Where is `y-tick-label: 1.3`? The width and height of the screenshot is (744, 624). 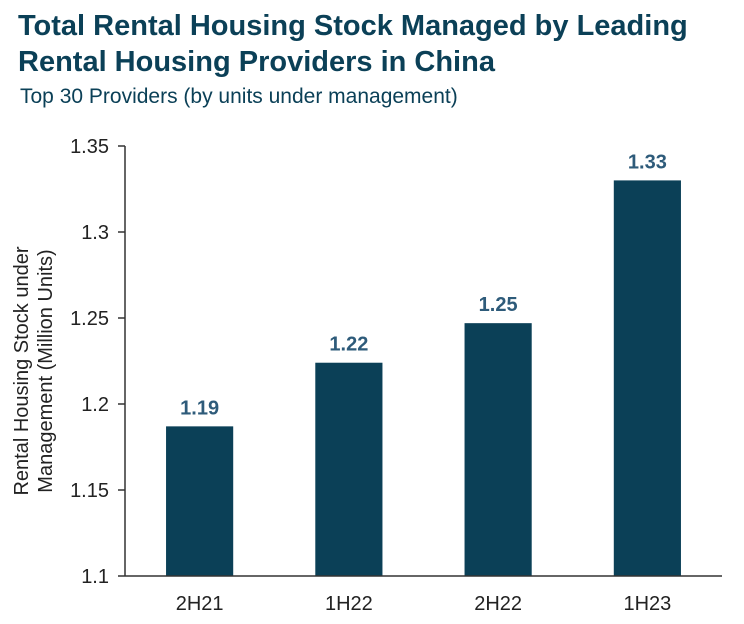
y-tick-label: 1.3 is located at coordinates (95, 233).